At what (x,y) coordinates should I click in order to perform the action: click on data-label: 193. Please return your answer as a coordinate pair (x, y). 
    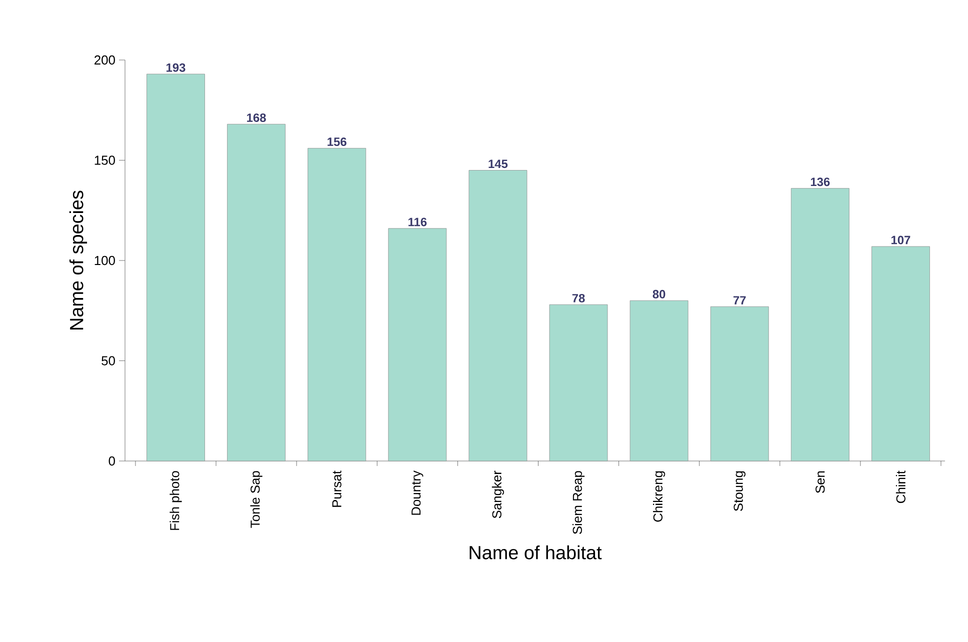
    Looking at the image, I should click on (176, 67).